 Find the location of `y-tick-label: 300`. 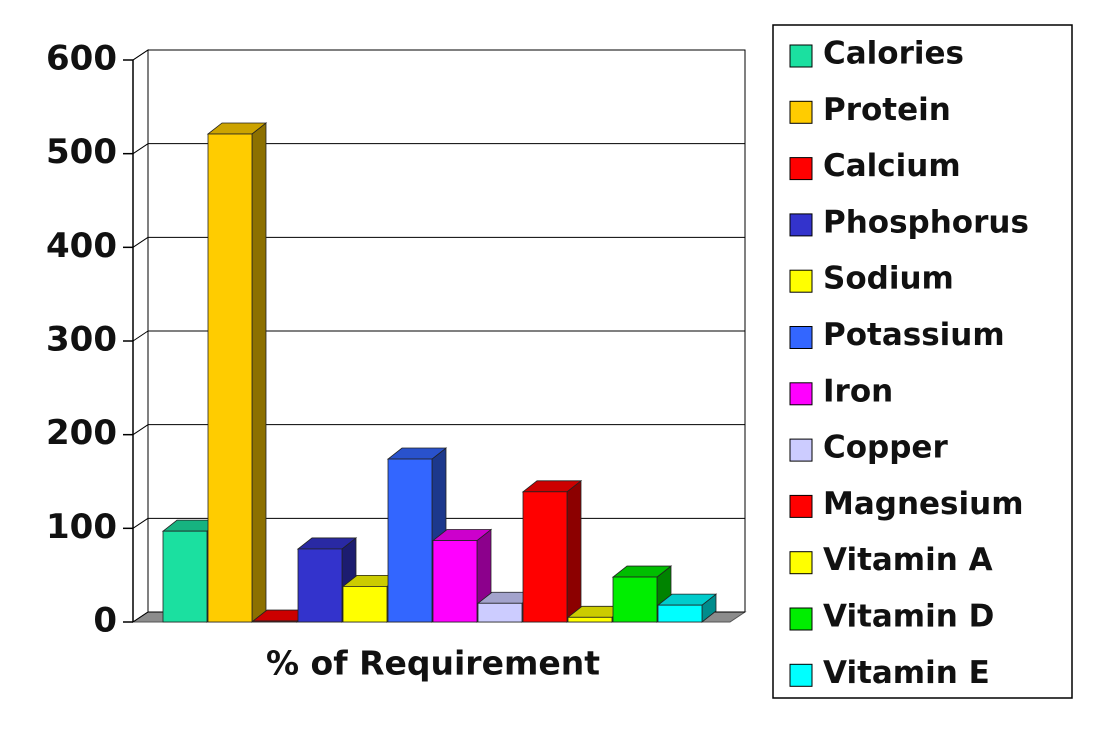

y-tick-label: 300 is located at coordinates (81, 340).